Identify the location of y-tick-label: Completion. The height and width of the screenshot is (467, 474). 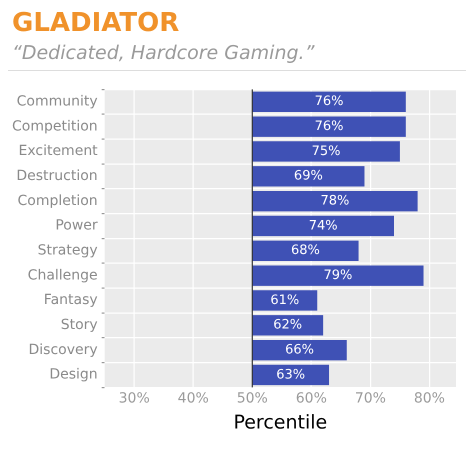
(57, 200).